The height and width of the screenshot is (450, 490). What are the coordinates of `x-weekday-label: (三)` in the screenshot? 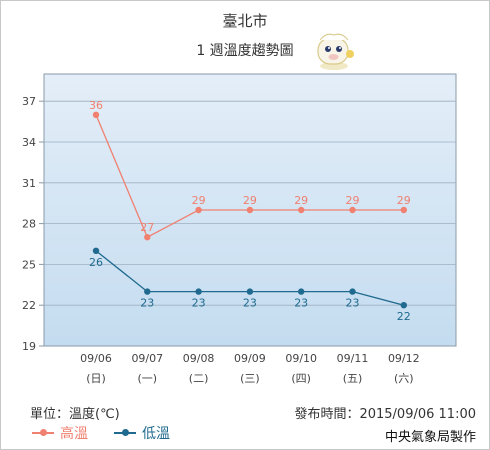 It's located at (250, 378).